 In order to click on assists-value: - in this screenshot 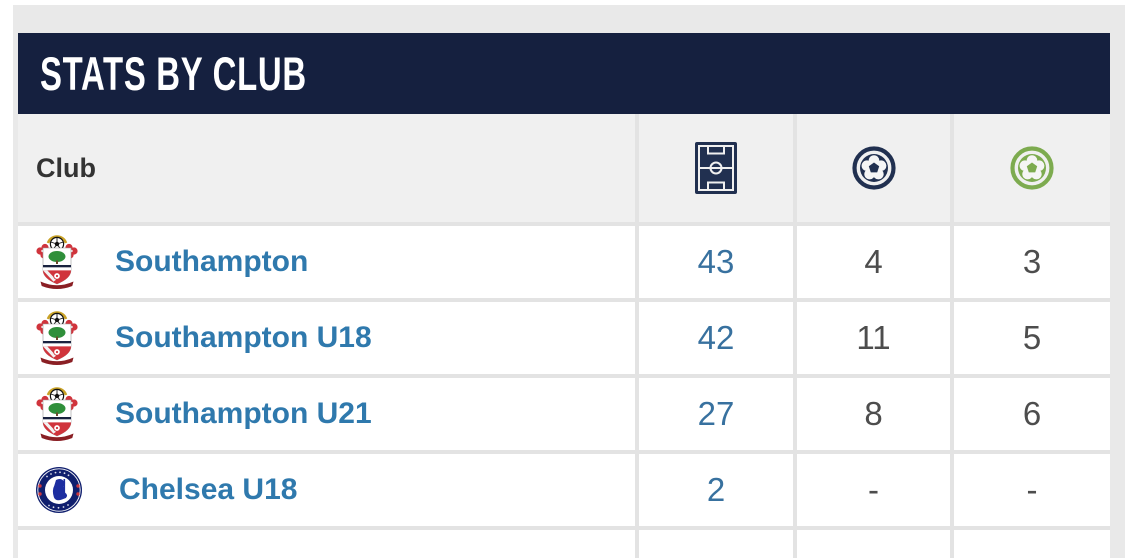, I will do `click(1032, 490)`.